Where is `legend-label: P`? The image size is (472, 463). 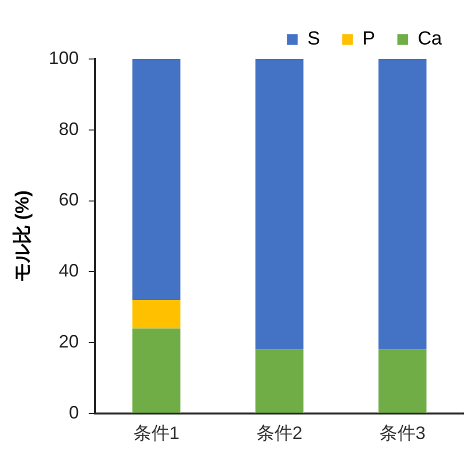
legend-label: P is located at coordinates (369, 39).